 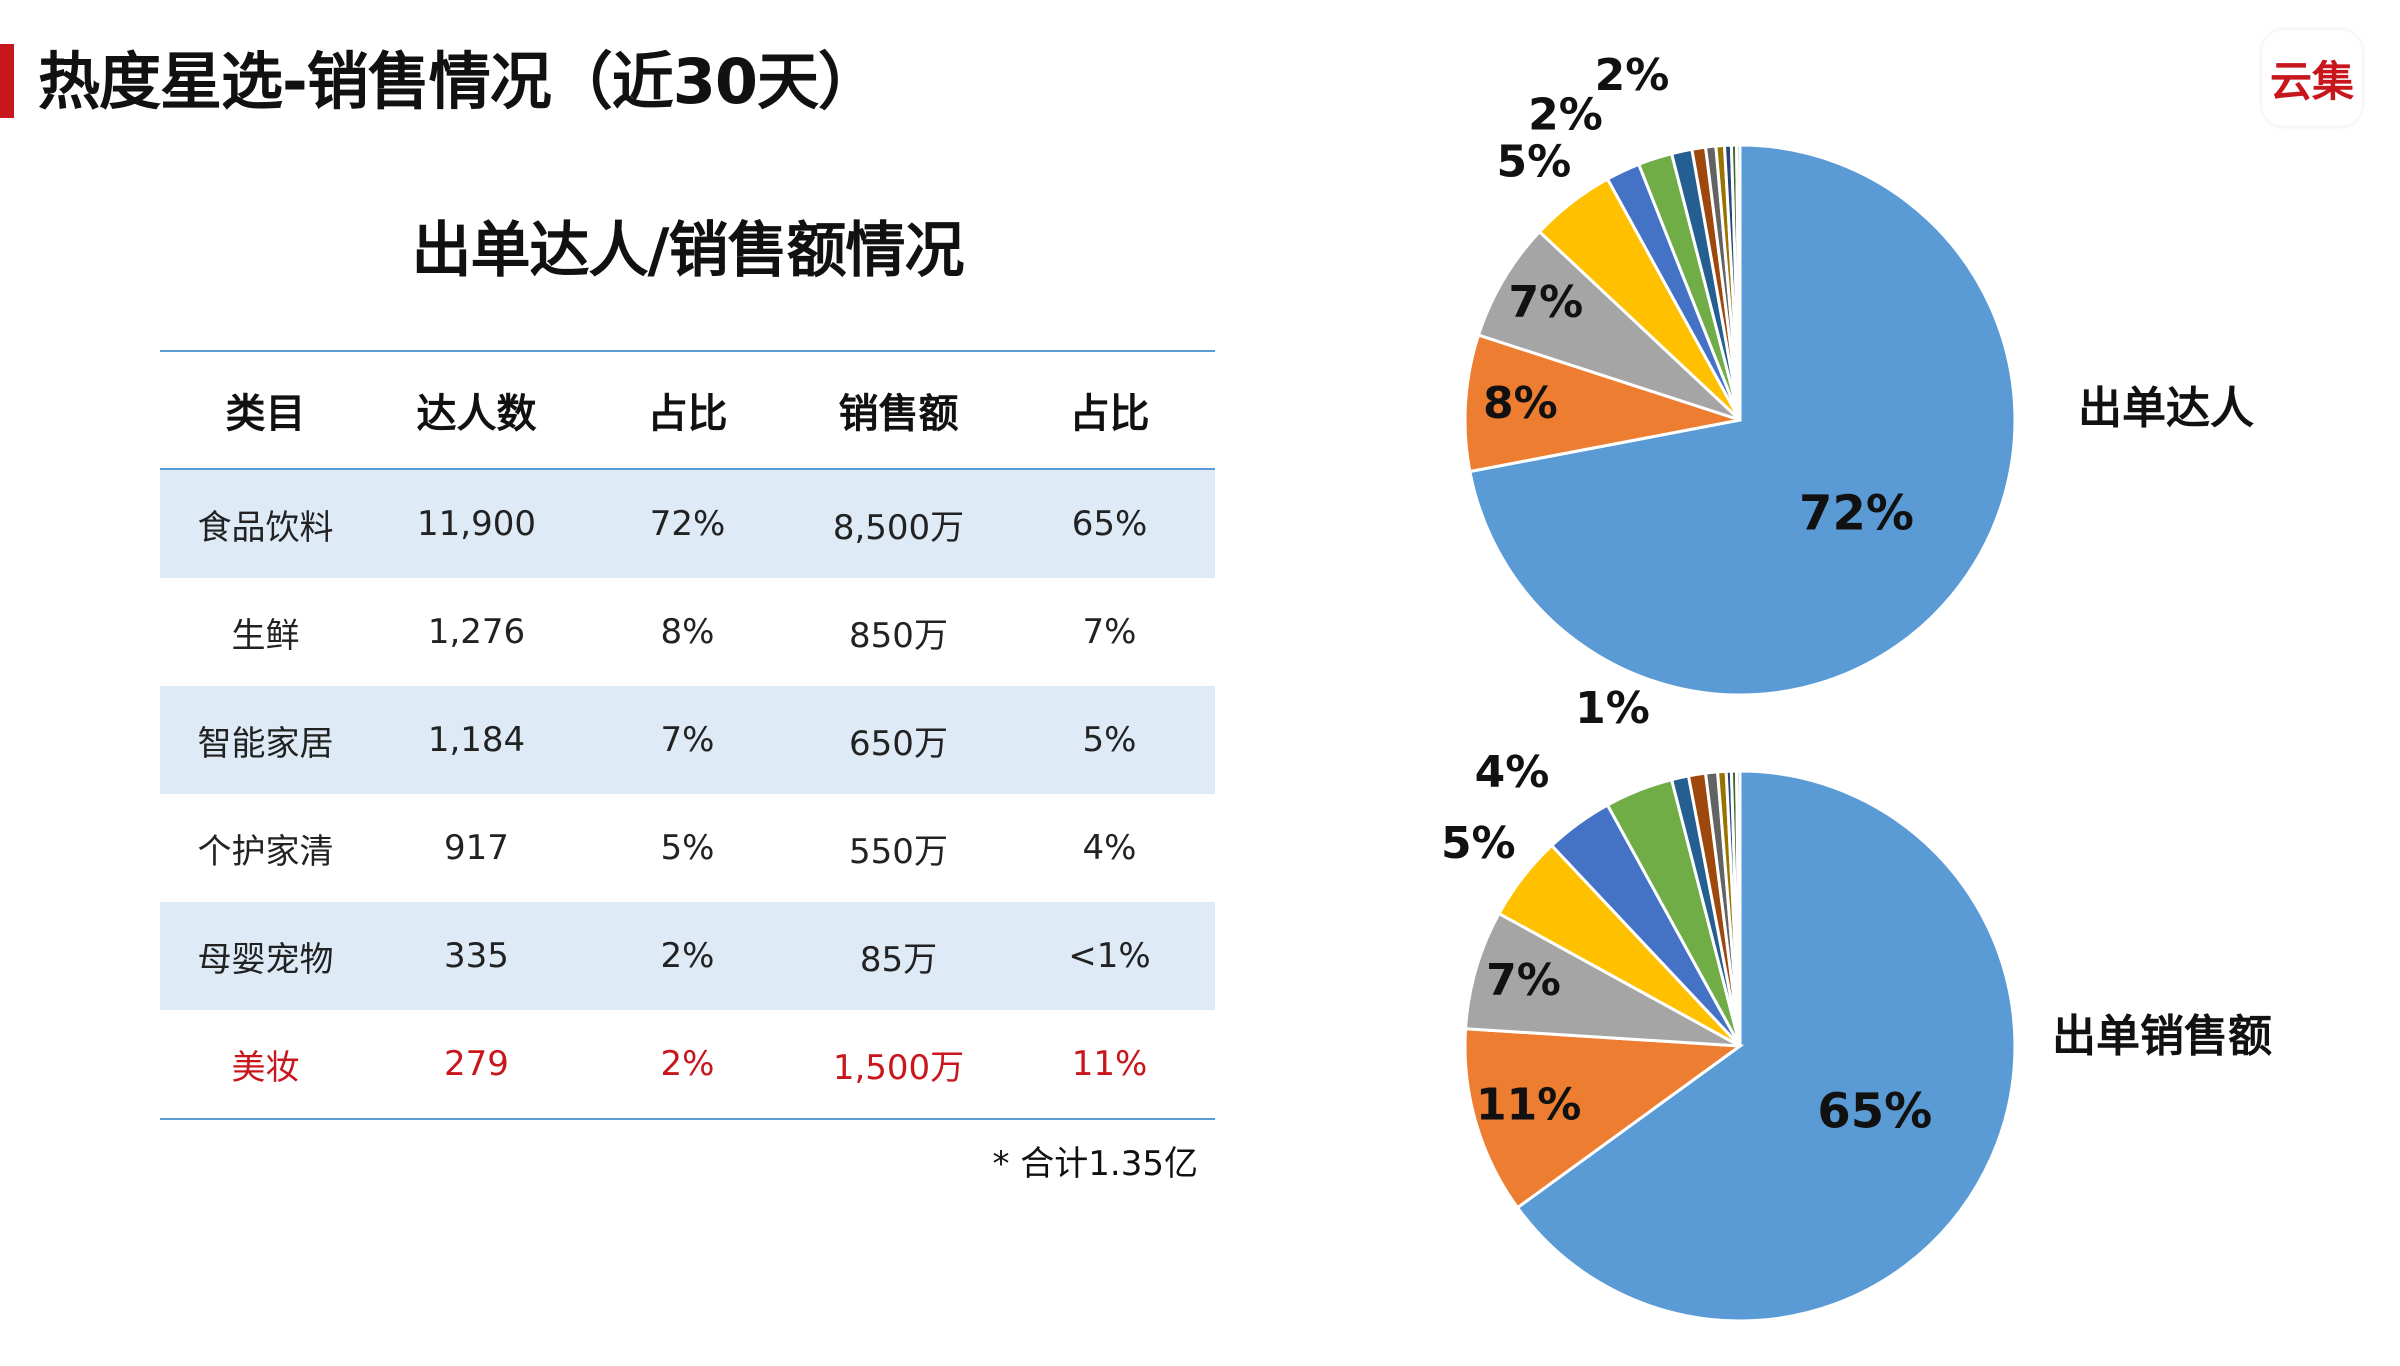 I want to click on pie-data-label: 8%, so click(x=1520, y=403).